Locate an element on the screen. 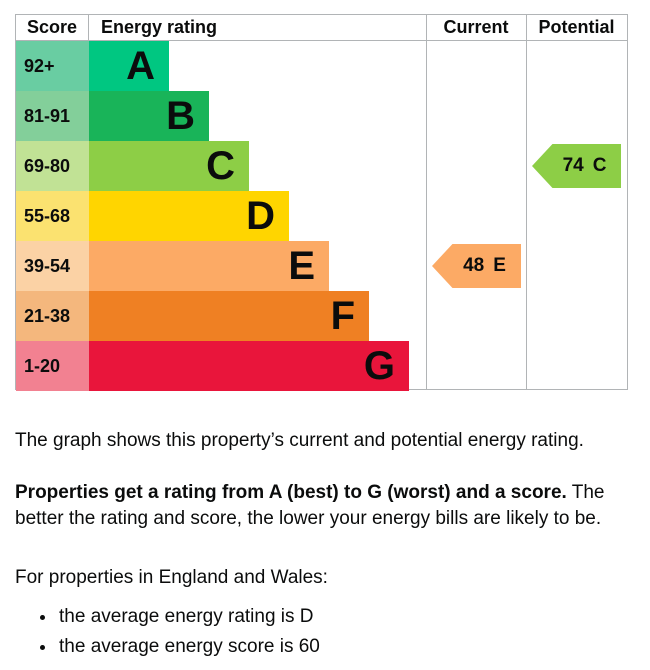 This screenshot has width=650, height=670. band-letter: F is located at coordinates (342, 315).